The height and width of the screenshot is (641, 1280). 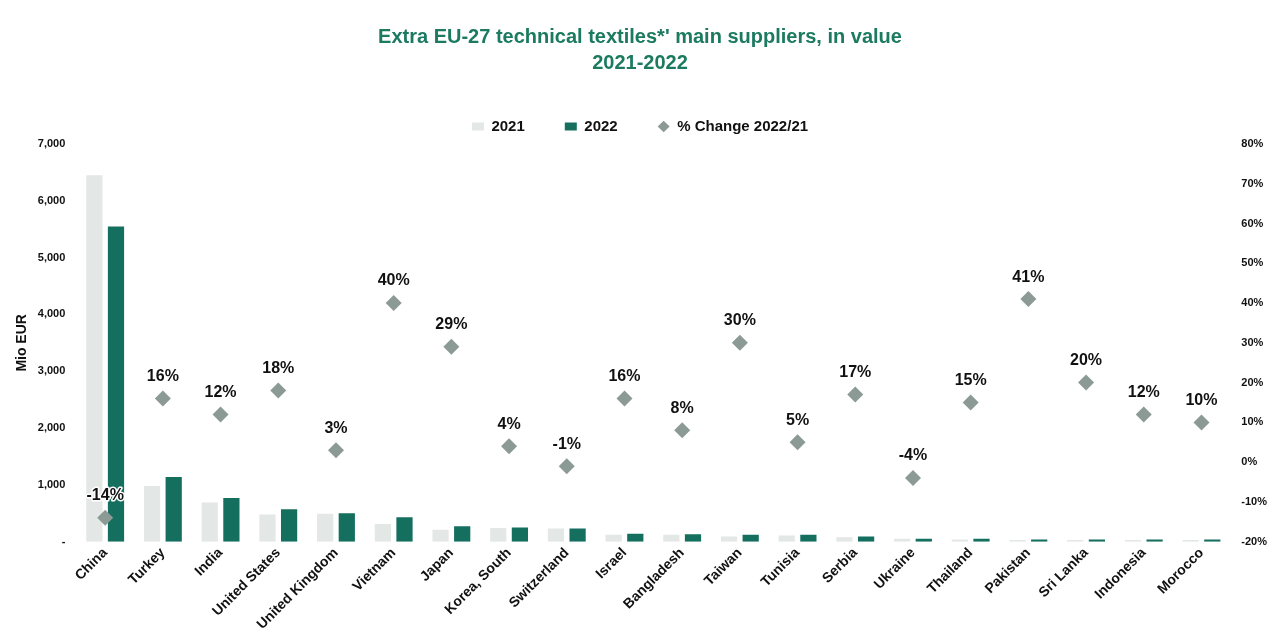 I want to click on y2-tick-label: 30%, so click(x=1252, y=341).